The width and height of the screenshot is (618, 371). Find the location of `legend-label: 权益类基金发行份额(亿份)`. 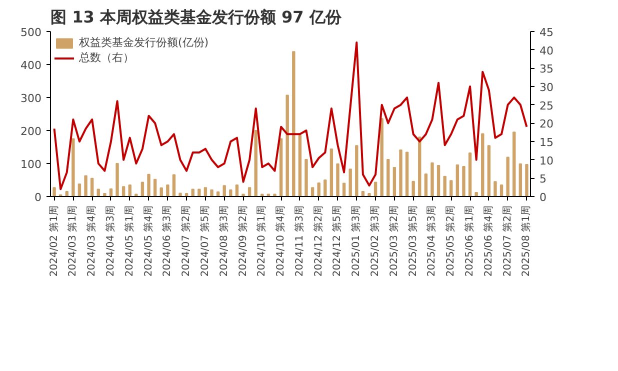

legend-label: 权益类基金发行份额(亿份) is located at coordinates (144, 42).